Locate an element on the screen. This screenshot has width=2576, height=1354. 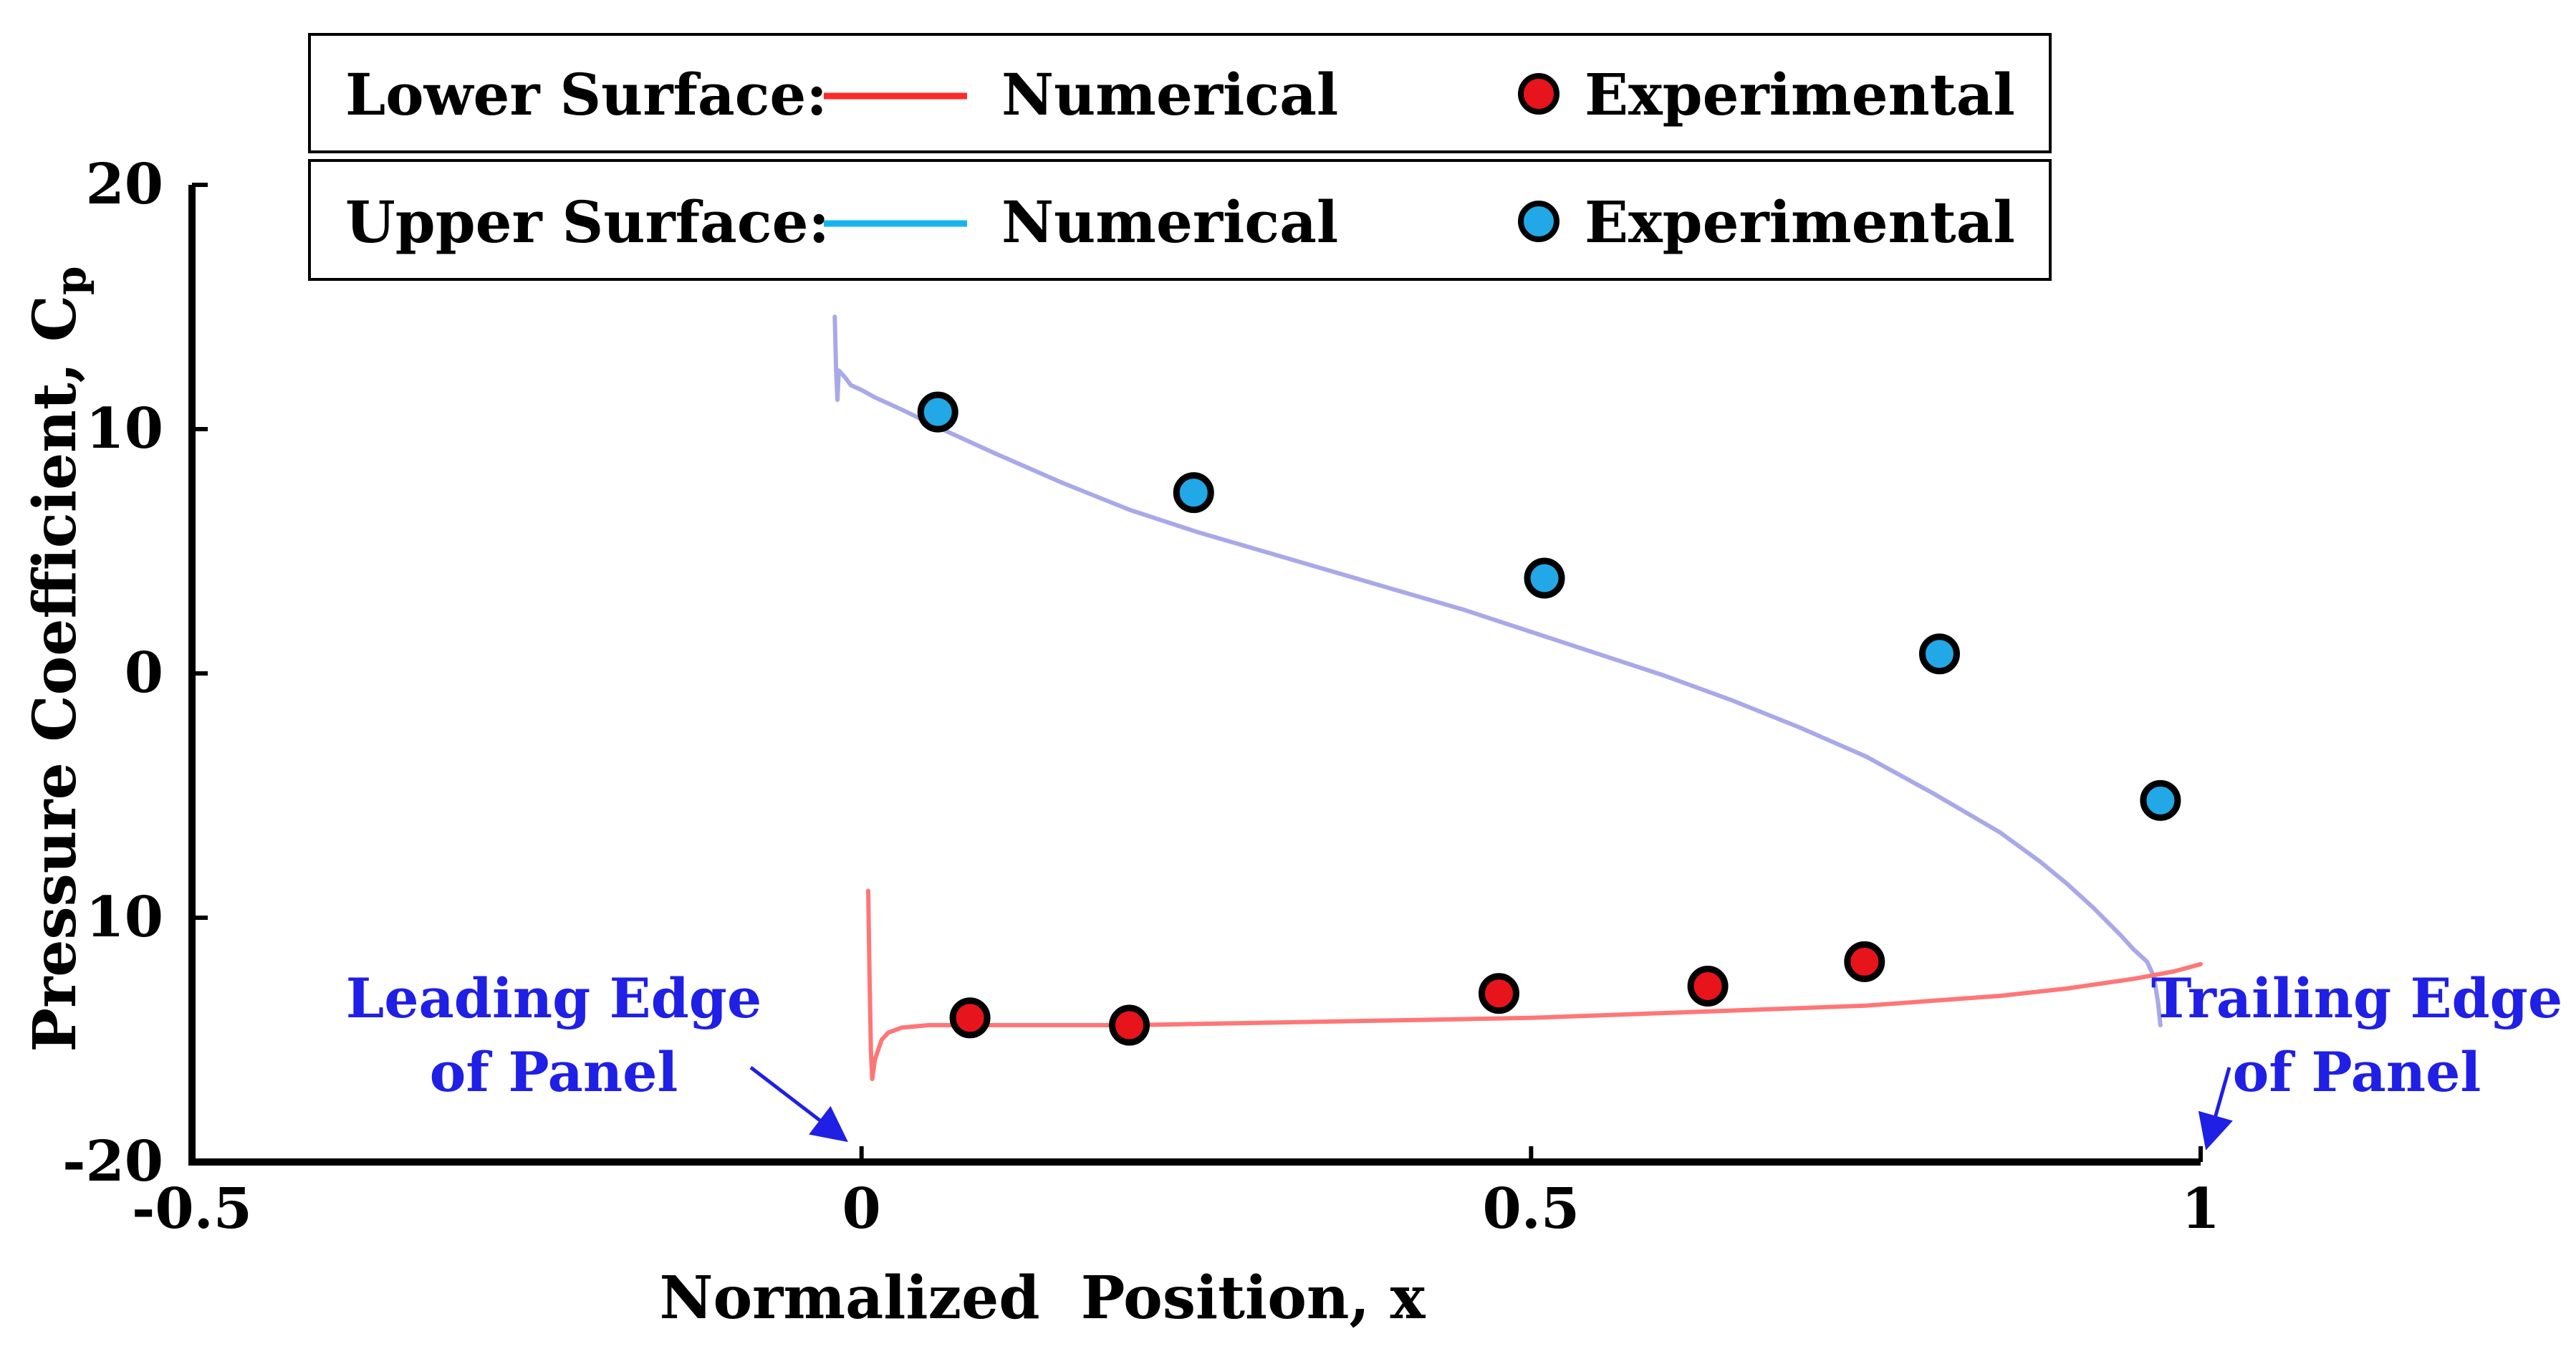
trailing-edge-line-1: Trailing Edge is located at coordinates (2357, 998).